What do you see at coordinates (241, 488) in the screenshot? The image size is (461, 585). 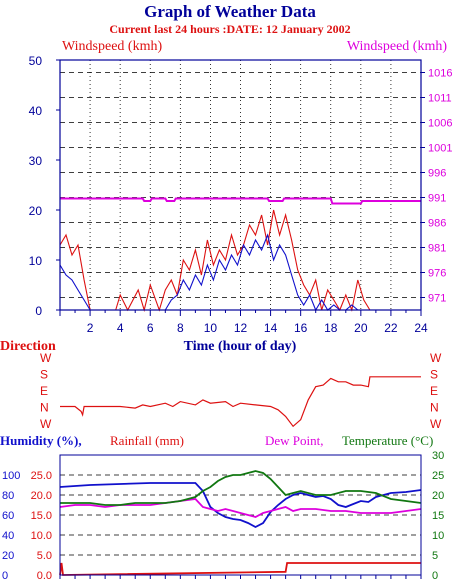 I see `temperature-series` at bounding box center [241, 488].